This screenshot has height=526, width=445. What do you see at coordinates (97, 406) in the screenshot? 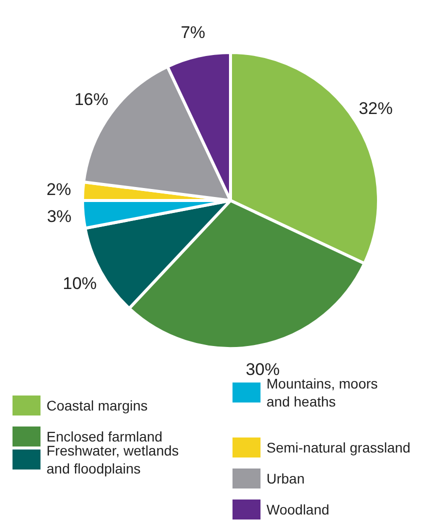
I see `legend-label: Coastal margins` at bounding box center [97, 406].